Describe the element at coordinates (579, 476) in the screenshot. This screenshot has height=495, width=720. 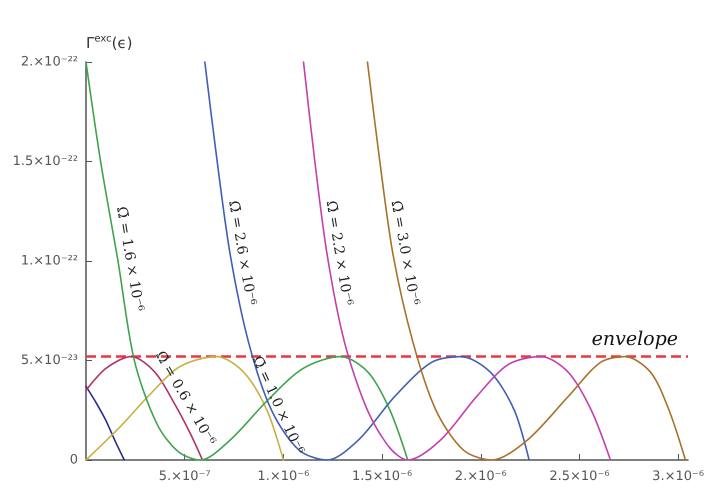
I see `x-tick-label: 2.5×10⁻⁶` at that location.